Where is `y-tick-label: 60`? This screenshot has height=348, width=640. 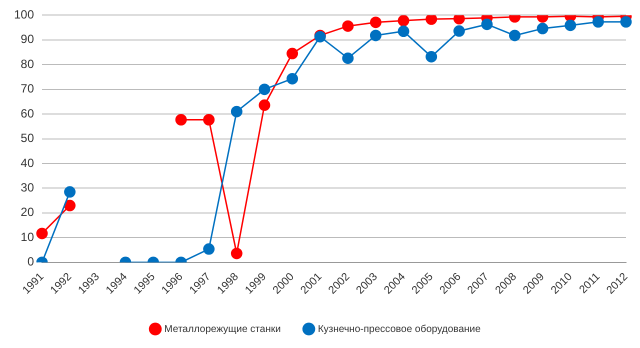
y-tick-label: 60 is located at coordinates (27, 113).